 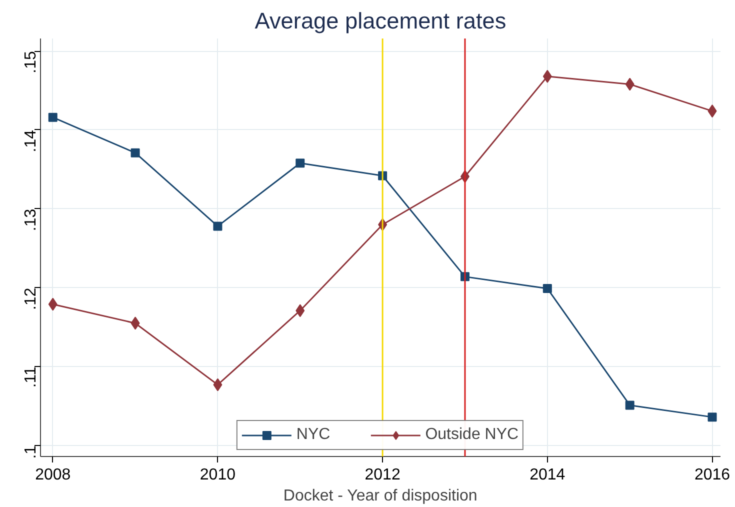 I want to click on x-tick-label: 2010, so click(x=218, y=475).